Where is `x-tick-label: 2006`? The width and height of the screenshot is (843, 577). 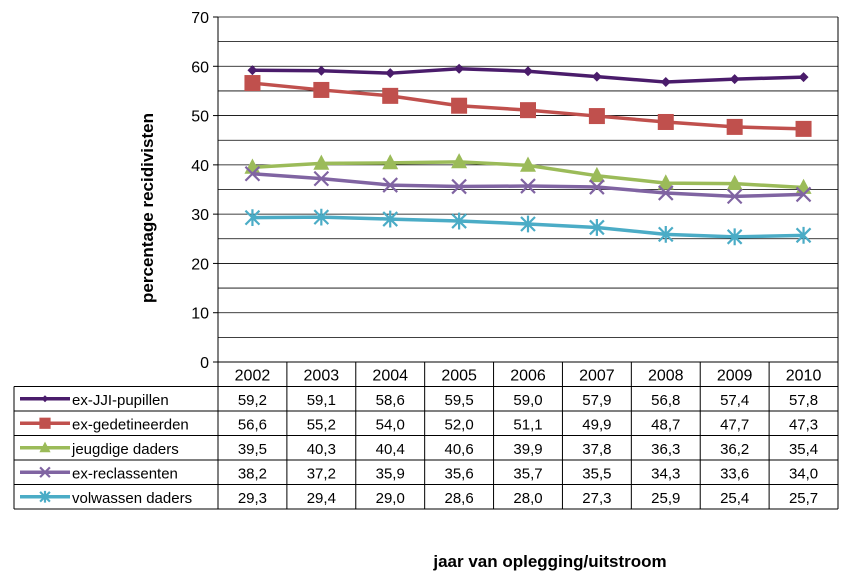 x-tick-label: 2006 is located at coordinates (528, 375).